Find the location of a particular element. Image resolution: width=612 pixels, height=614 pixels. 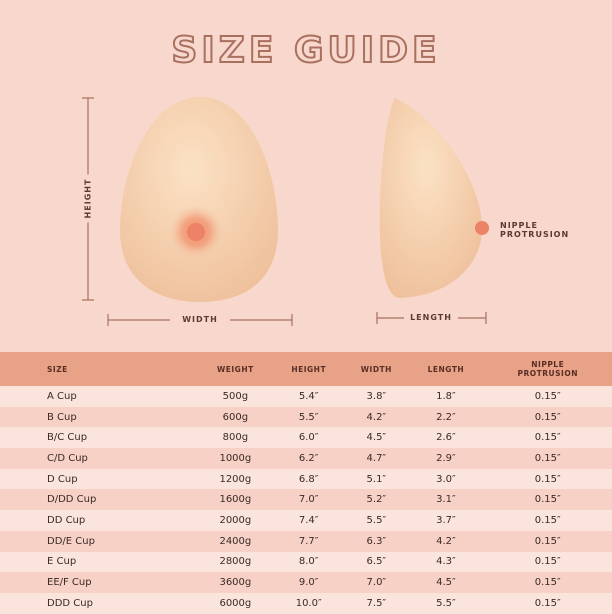

table-cell: E Cup is located at coordinates (99, 562).